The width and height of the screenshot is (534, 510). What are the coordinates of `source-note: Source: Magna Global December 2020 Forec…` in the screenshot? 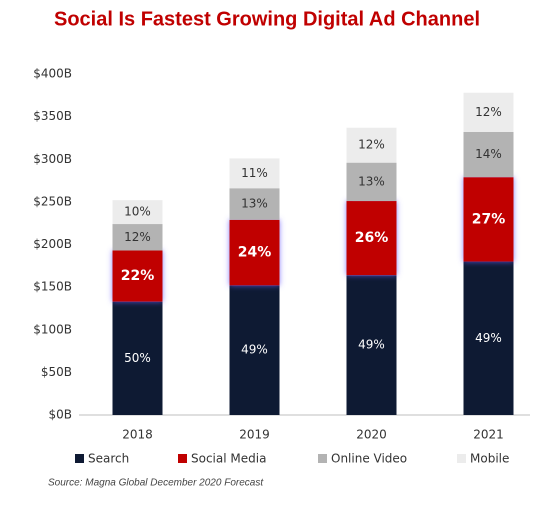 It's located at (156, 483).